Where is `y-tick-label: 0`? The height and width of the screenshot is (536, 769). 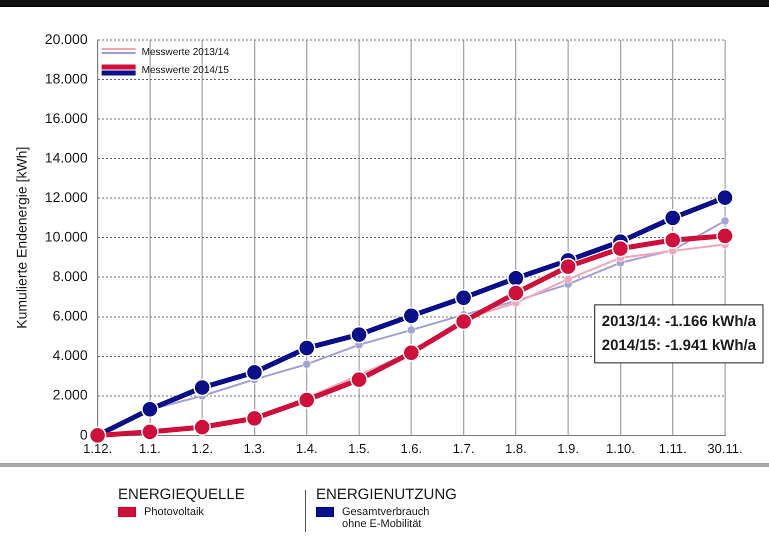
y-tick-label: 0 is located at coordinates (84, 434).